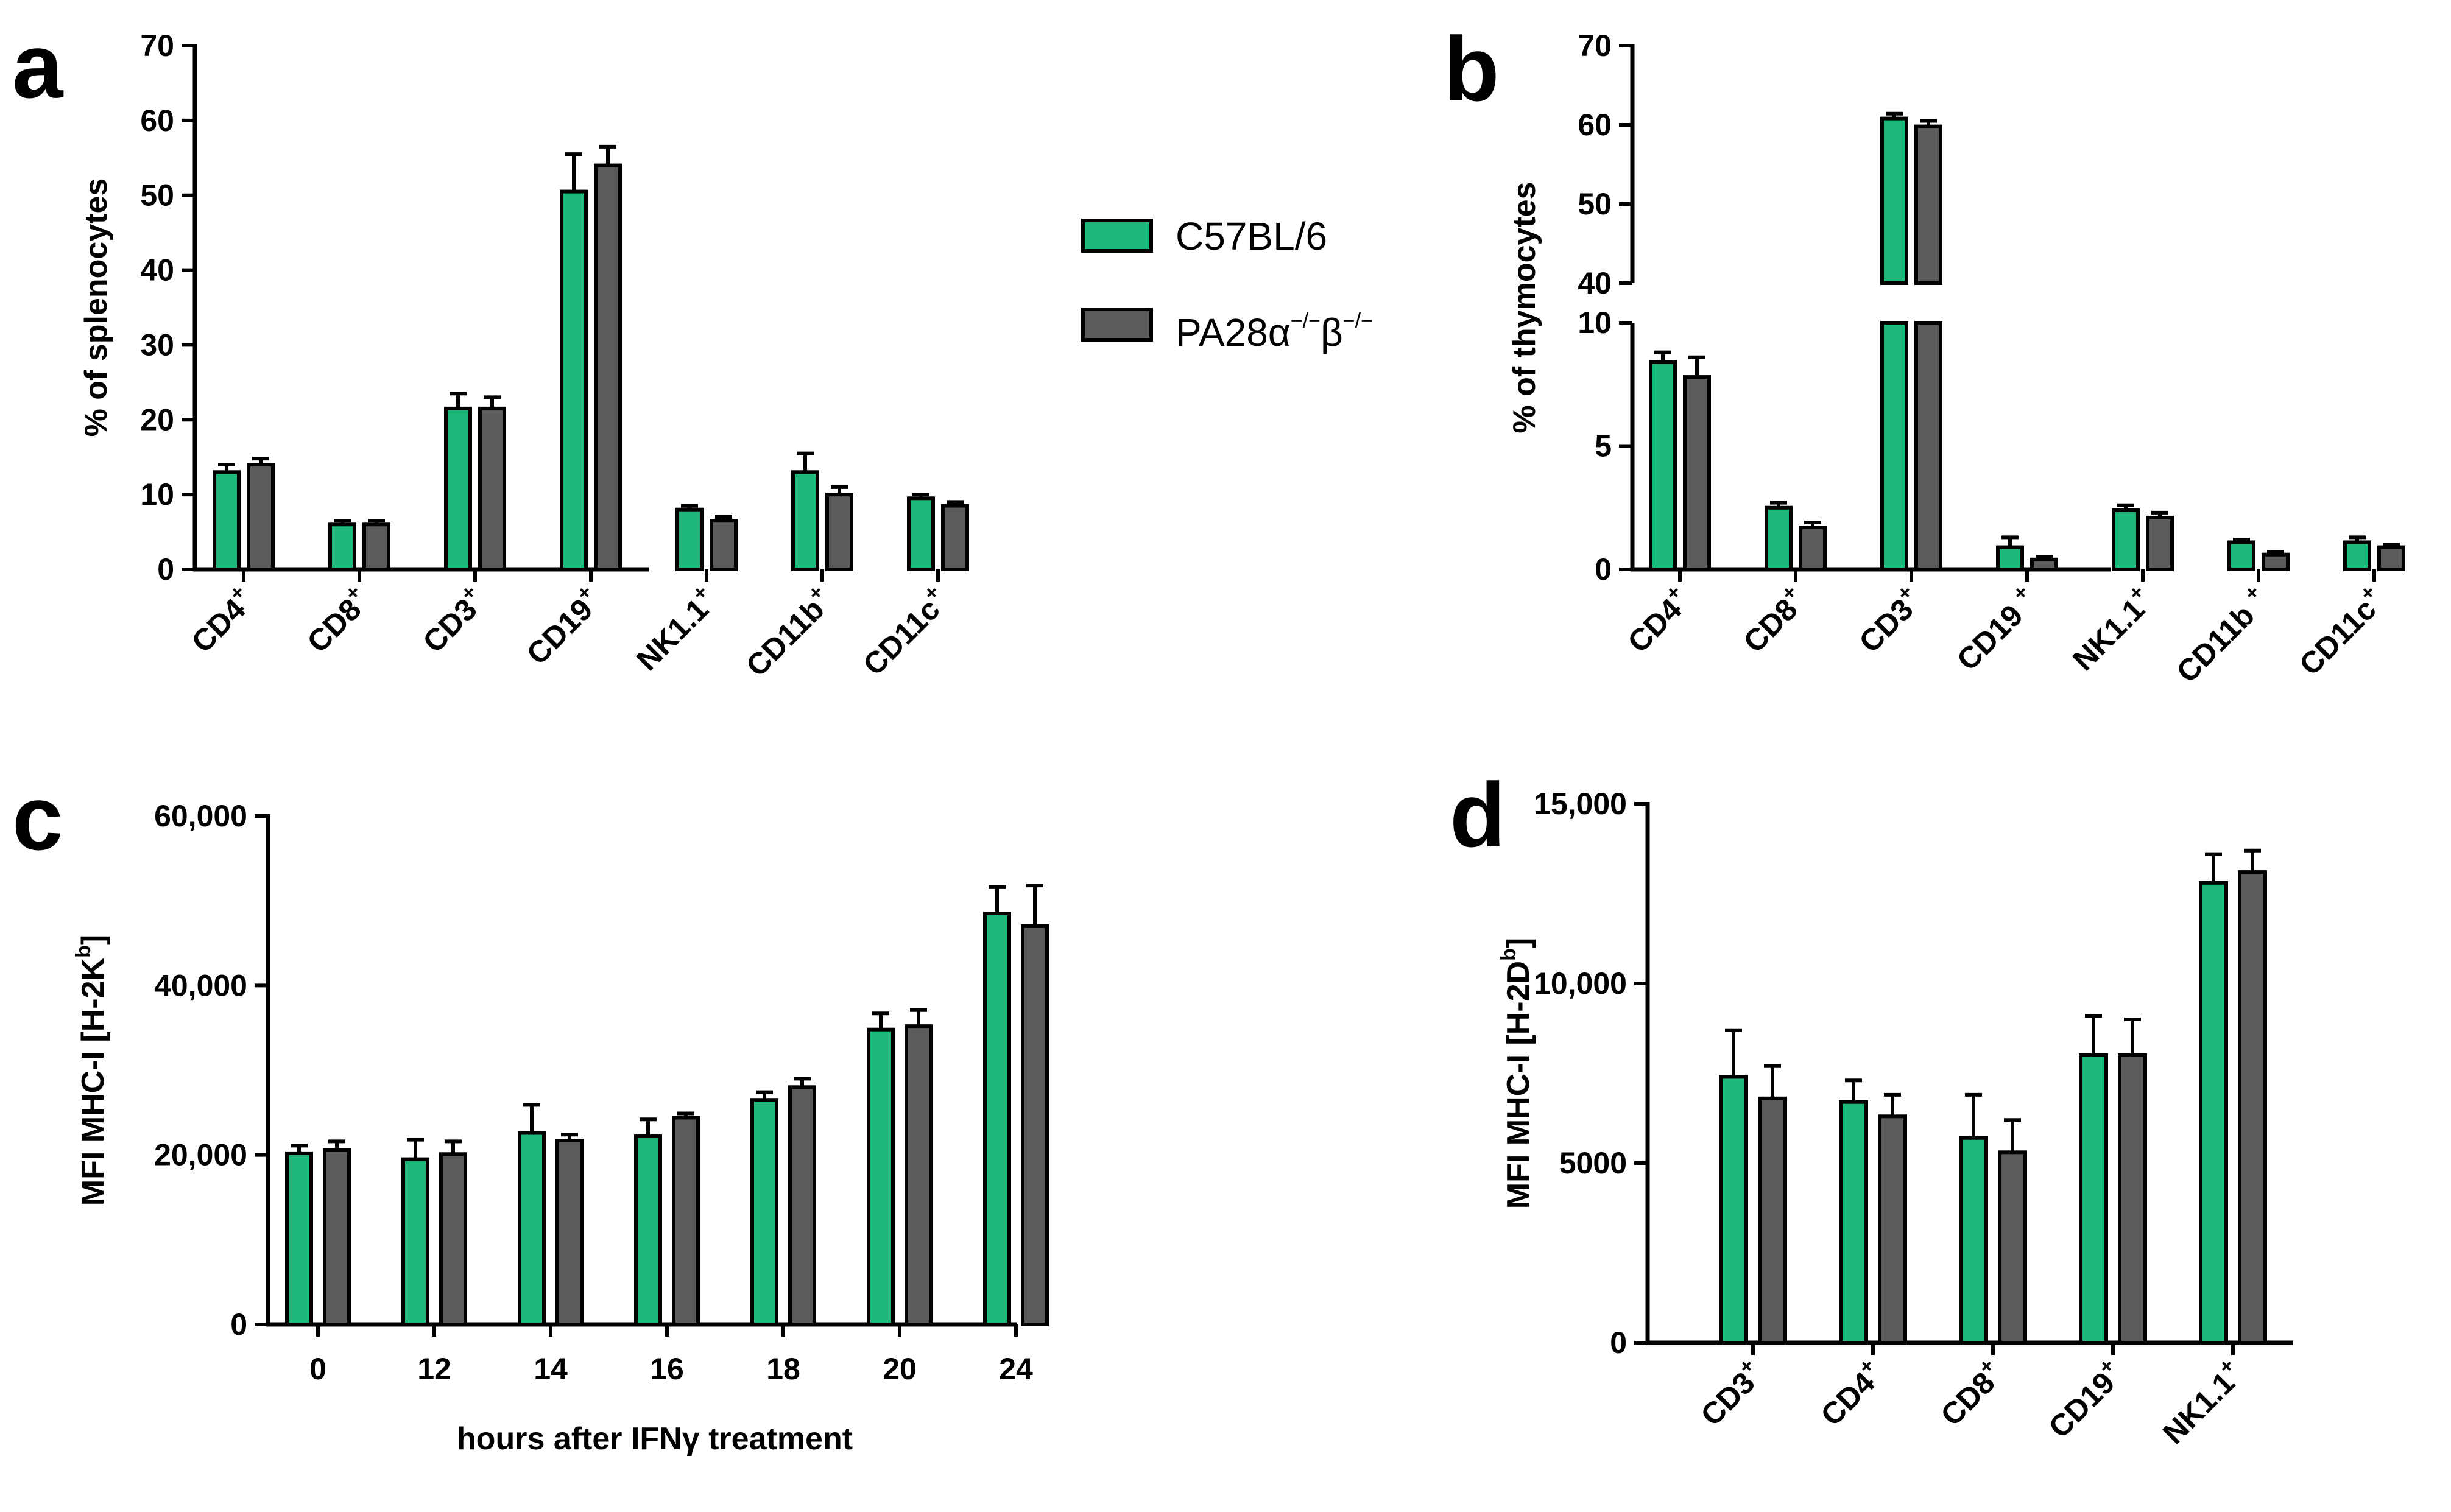 Image resolution: width=2451 pixels, height=1512 pixels. Describe the element at coordinates (1850, 1393) in the screenshot. I see `panel-d-category-label-1: CD4+` at that location.